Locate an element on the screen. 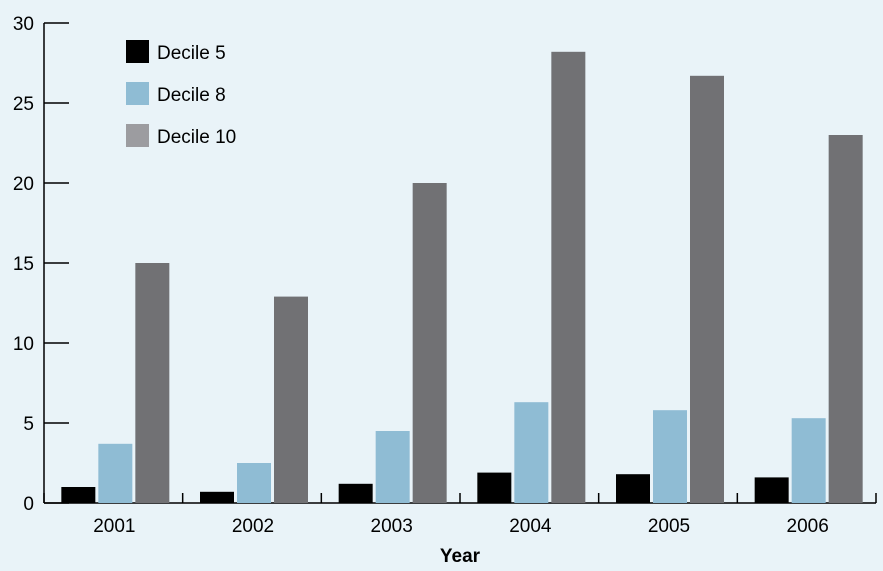  legend-label: Decile 5 is located at coordinates (191, 53).